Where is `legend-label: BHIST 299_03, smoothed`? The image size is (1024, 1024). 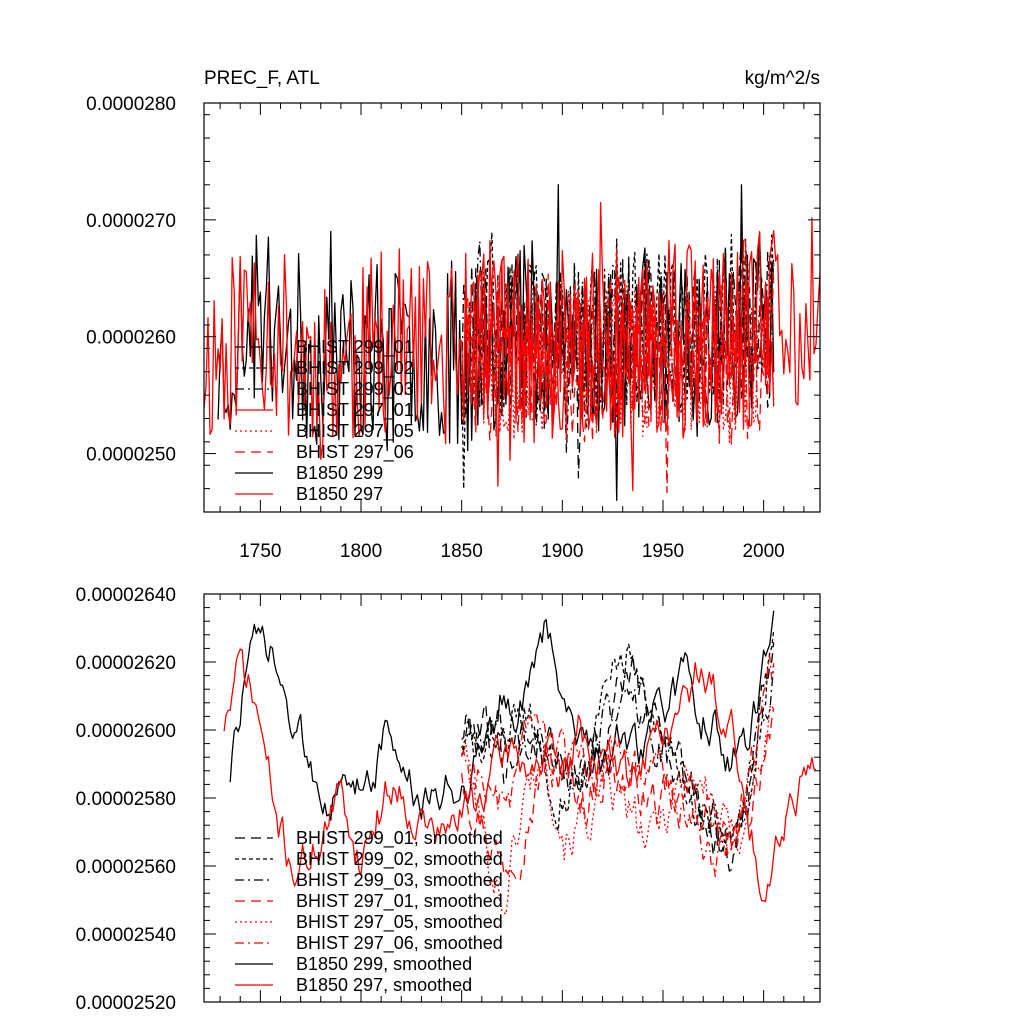
legend-label: BHIST 299_03, smoothed is located at coordinates (399, 880).